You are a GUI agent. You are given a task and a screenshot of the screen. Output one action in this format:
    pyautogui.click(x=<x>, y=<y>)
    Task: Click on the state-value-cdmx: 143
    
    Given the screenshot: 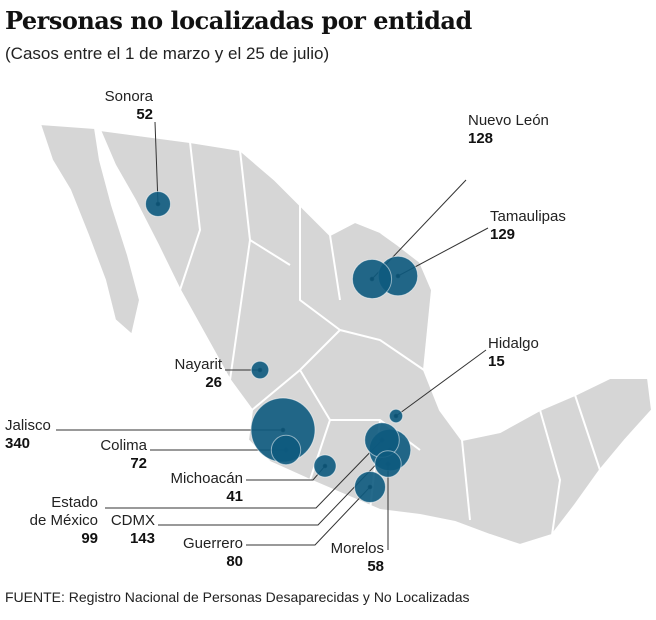 What is the action you would take?
    pyautogui.click(x=142, y=538)
    